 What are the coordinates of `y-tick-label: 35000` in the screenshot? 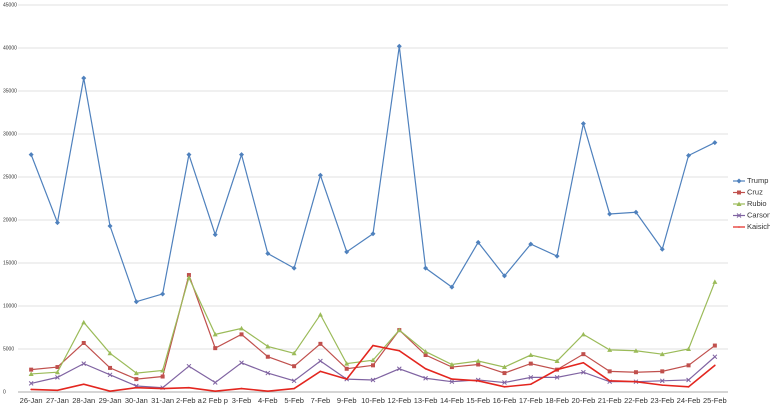 It's located at (10, 91).